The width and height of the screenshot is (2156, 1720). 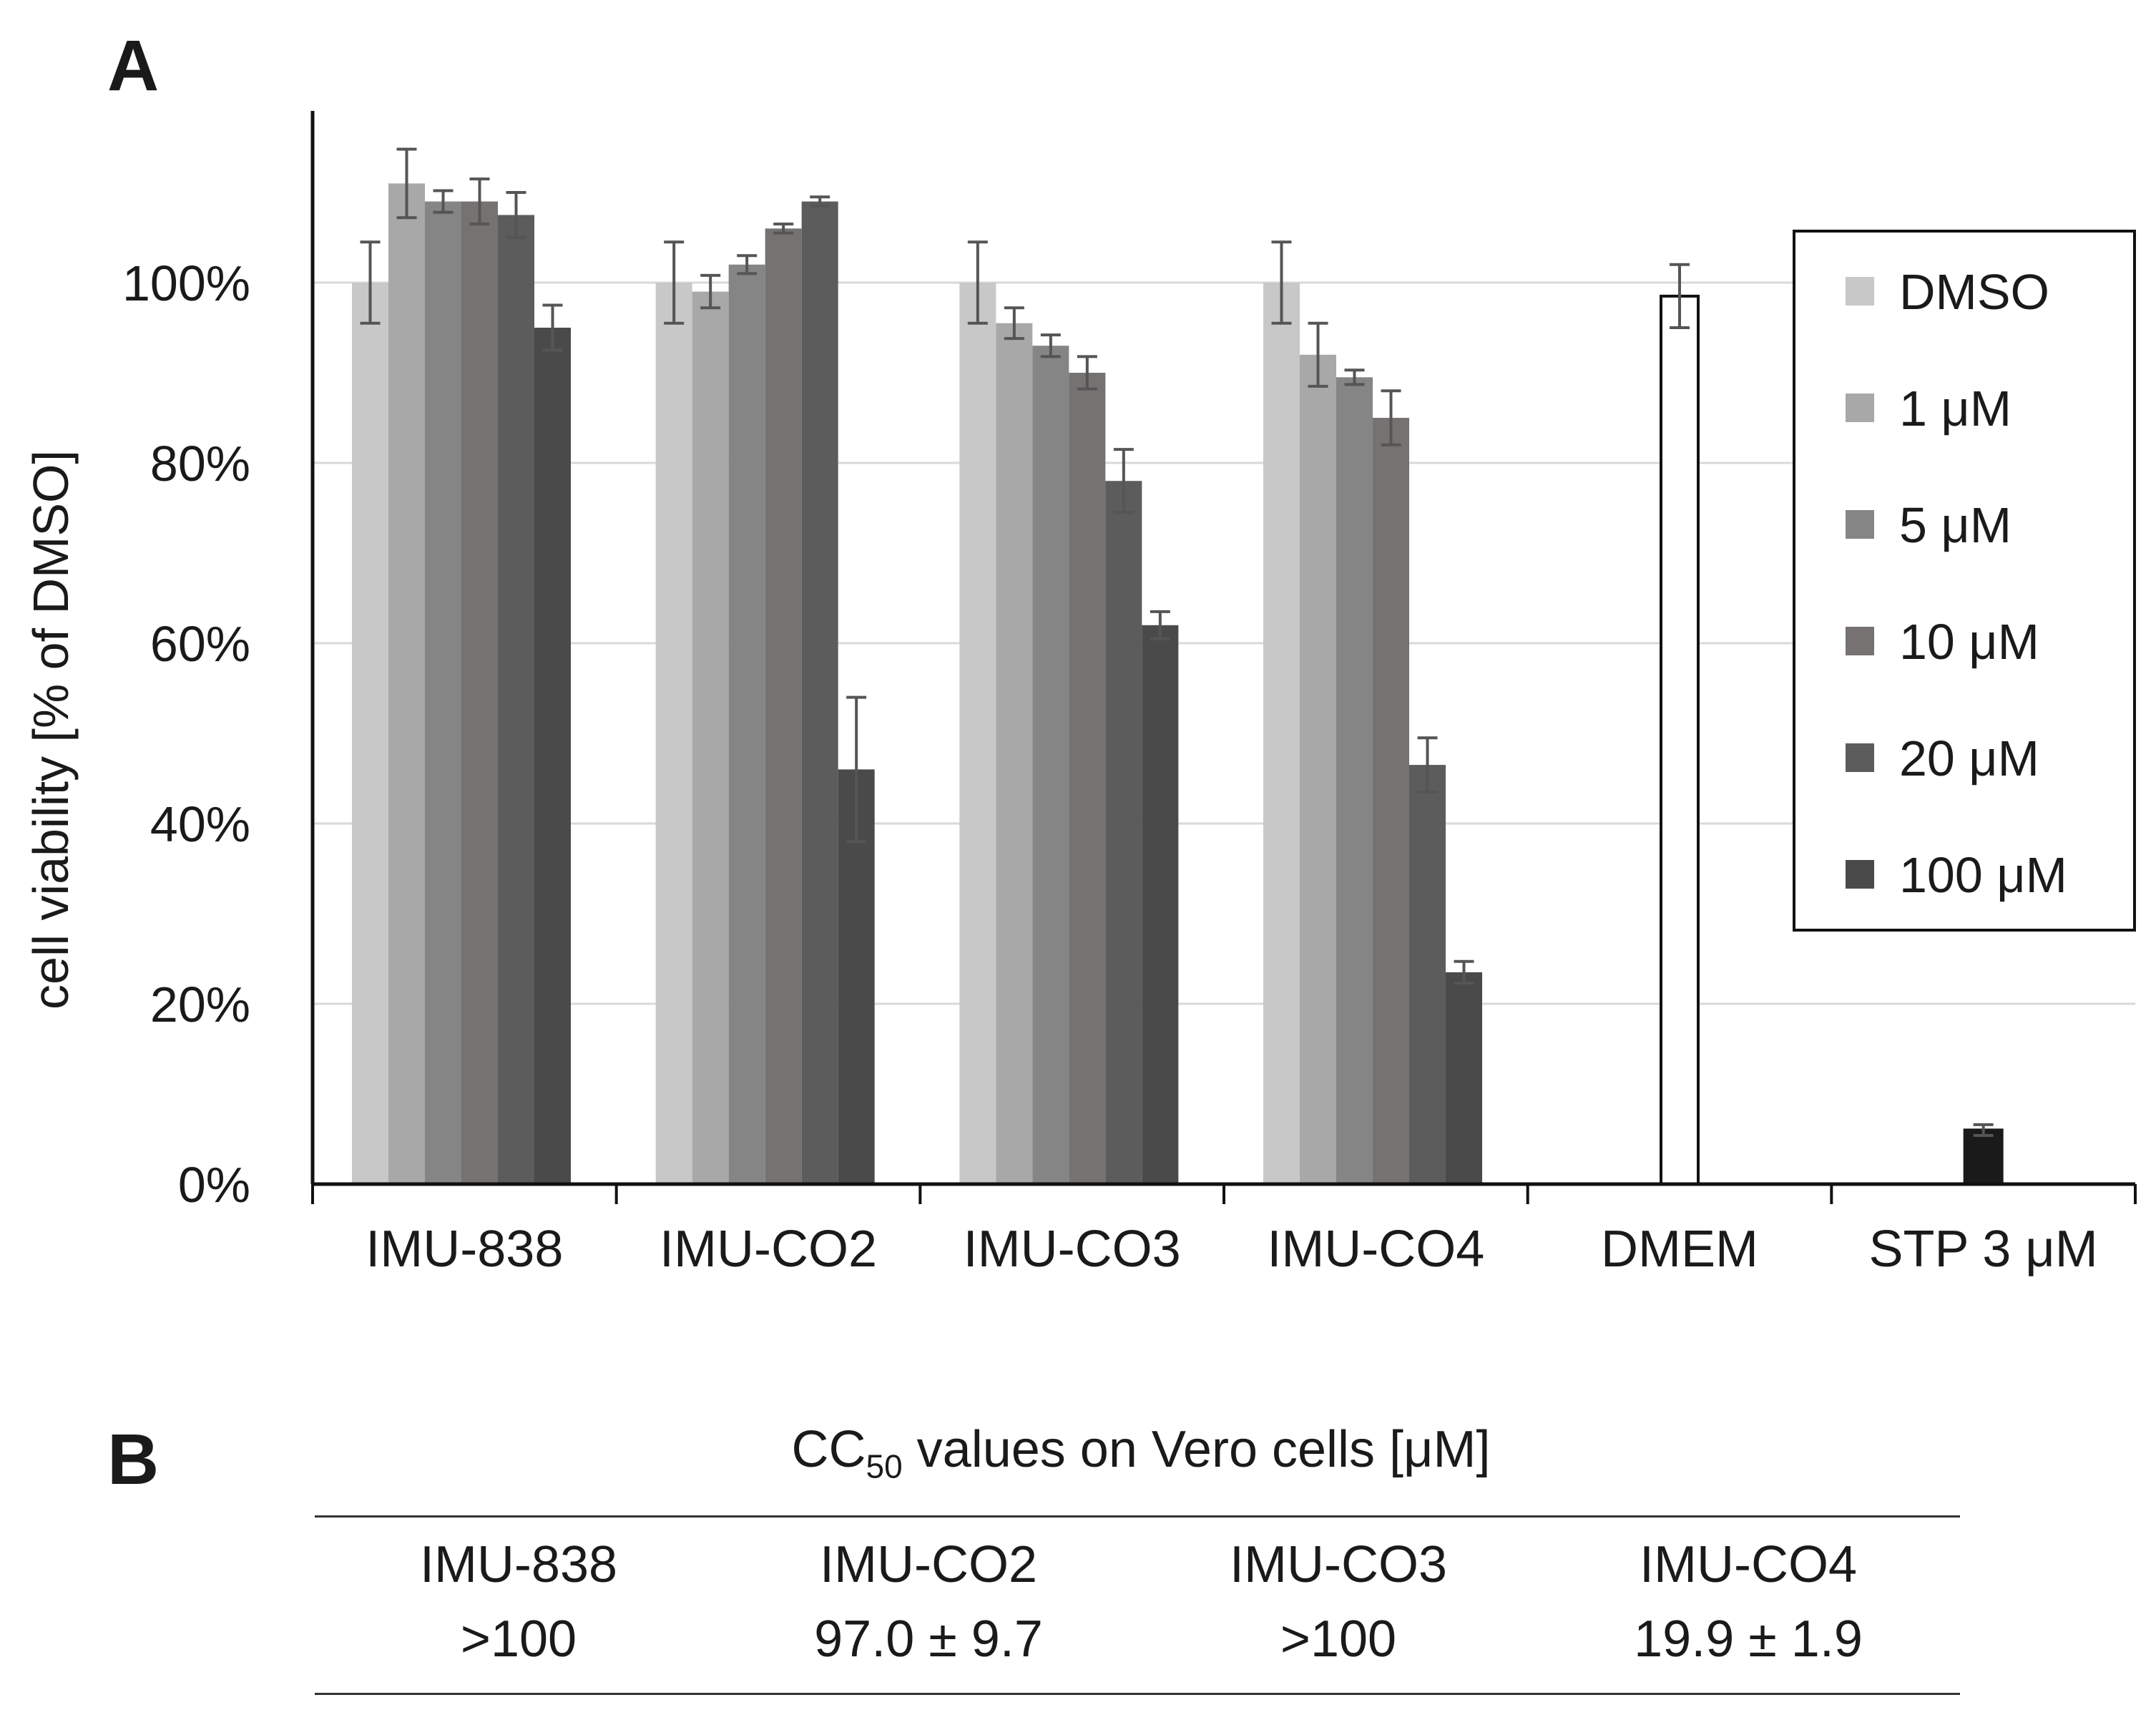 What do you see at coordinates (1969, 642) in the screenshot?
I see `legend-label: 10 μM` at bounding box center [1969, 642].